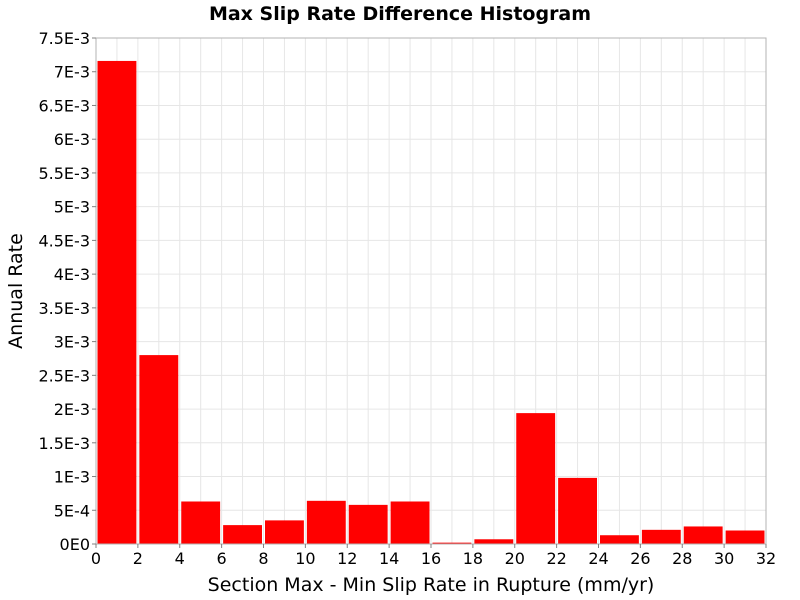 The width and height of the screenshot is (800, 600). What do you see at coordinates (138, 558) in the screenshot?
I see `x-tick-label: 2` at bounding box center [138, 558].